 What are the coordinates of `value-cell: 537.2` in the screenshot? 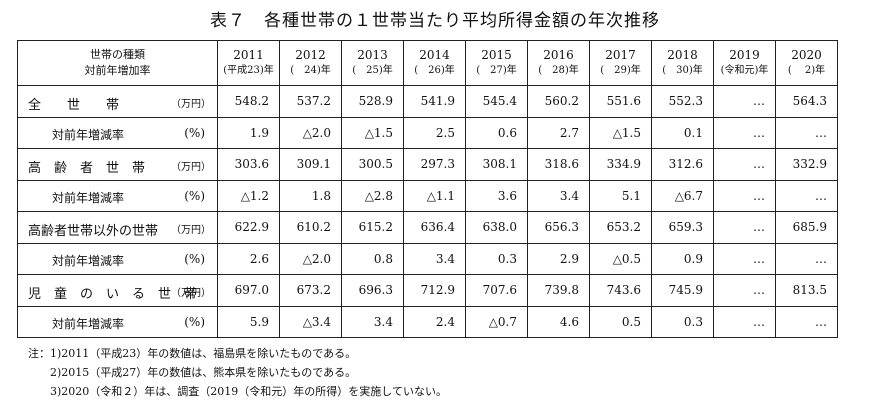 It's located at (310, 101).